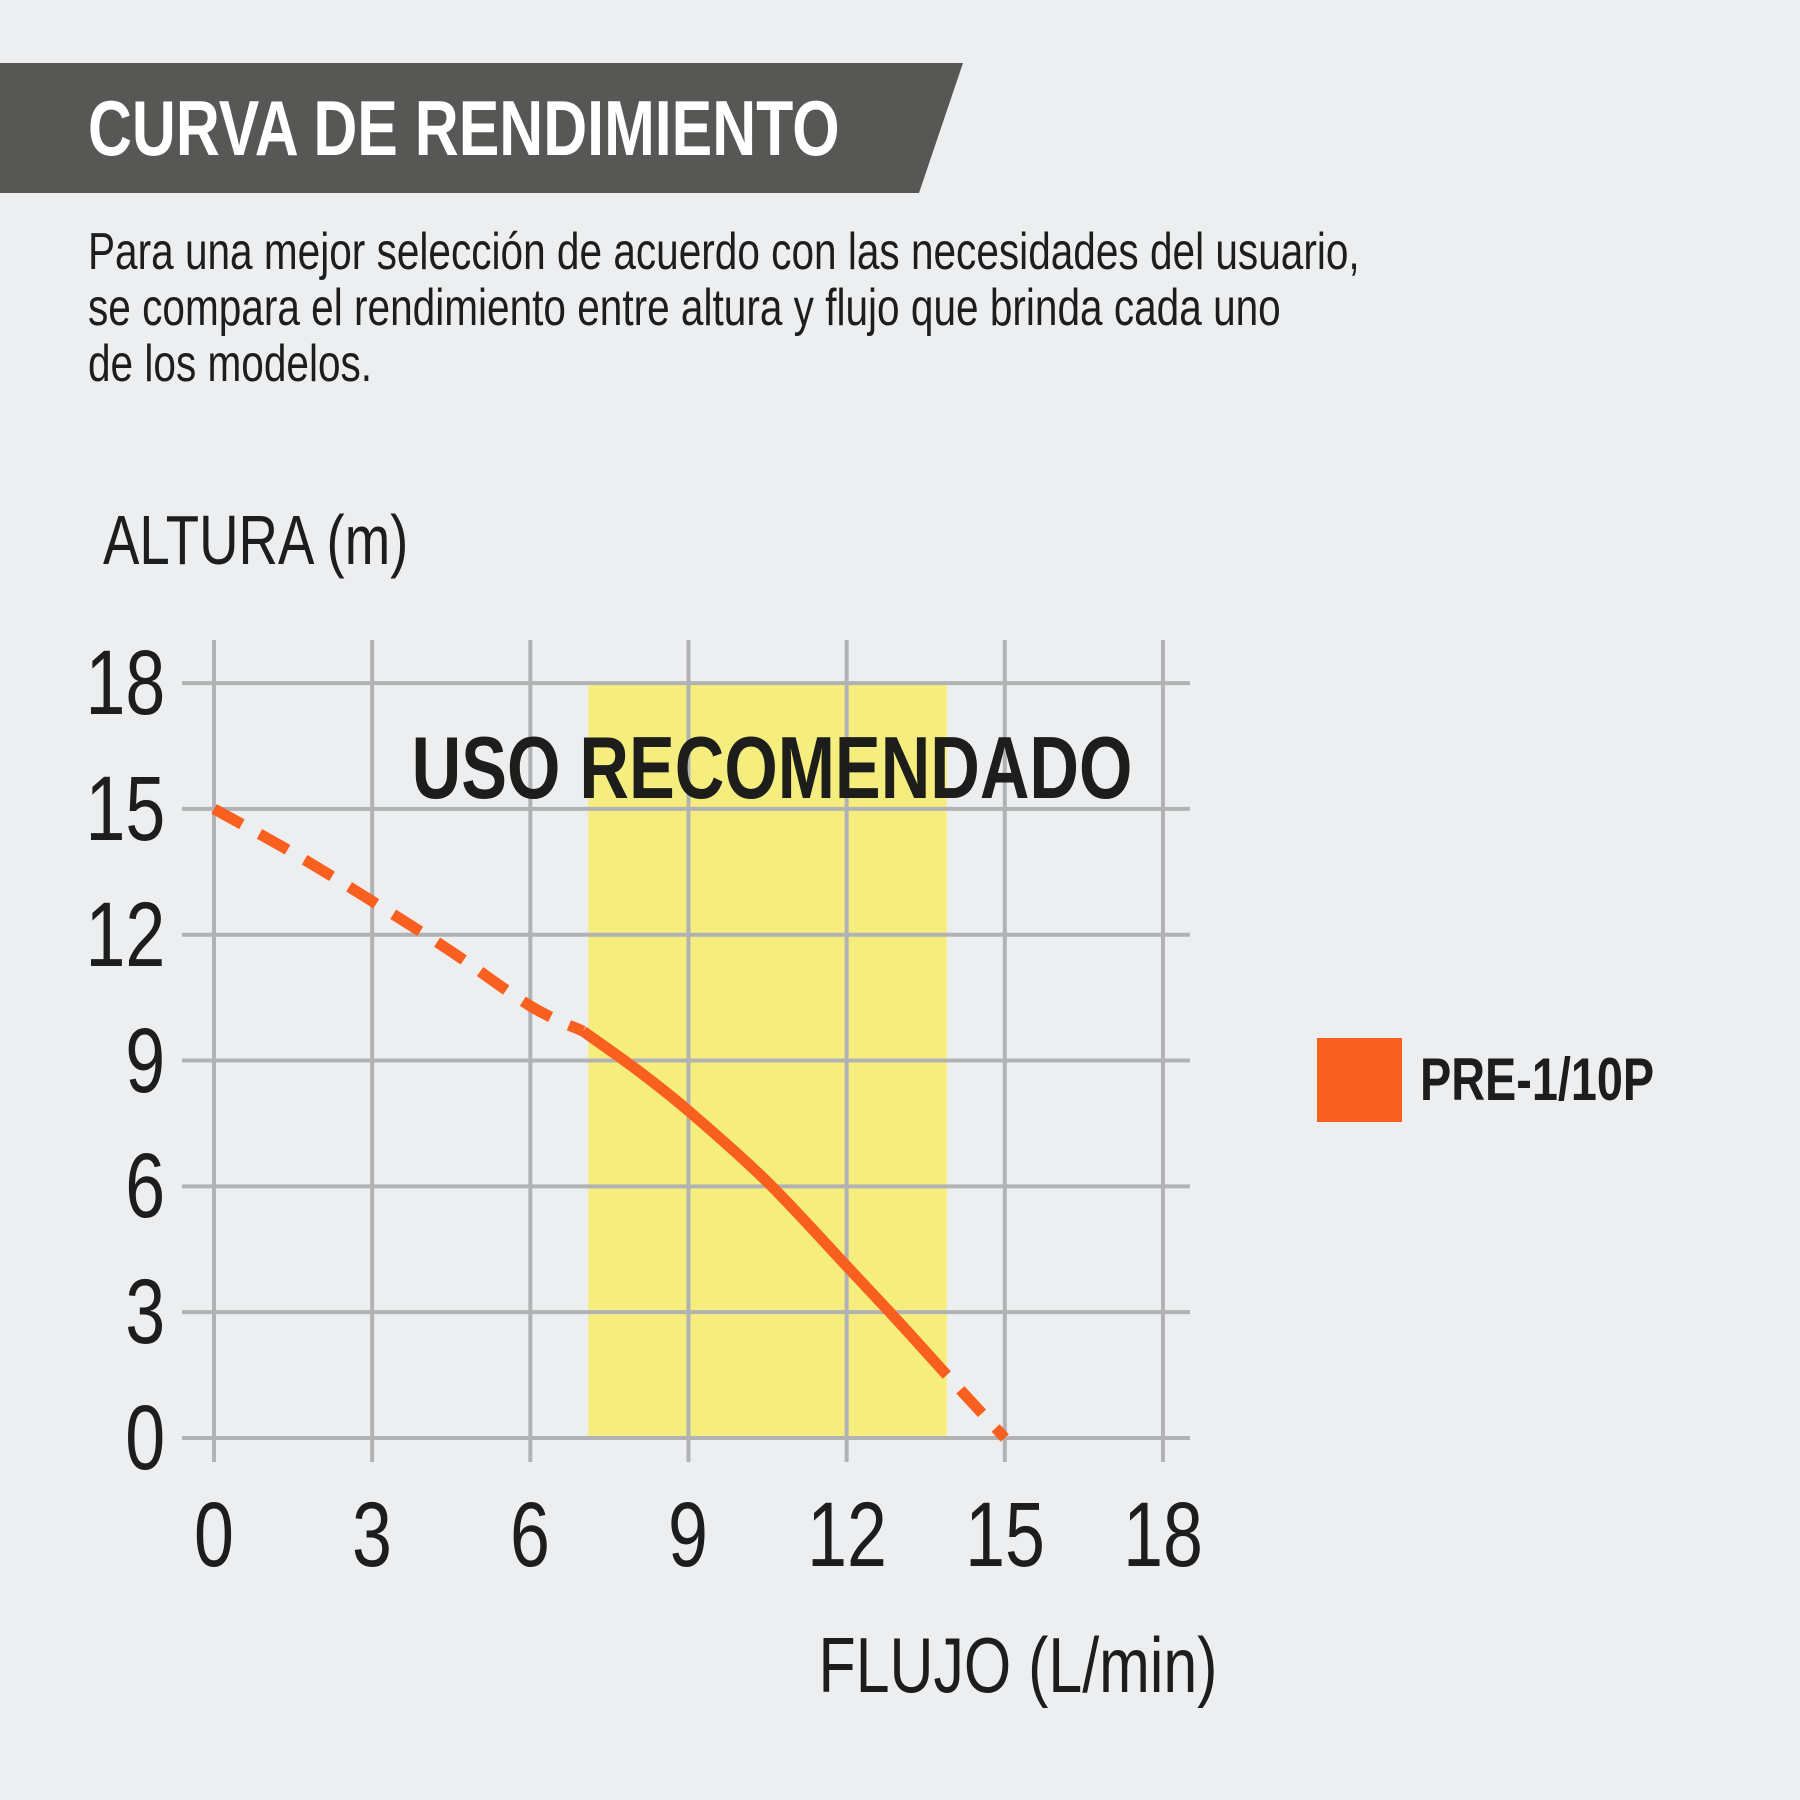 This screenshot has height=1800, width=1800. What do you see at coordinates (230, 364) in the screenshot?
I see `intro-line: de los modelos.` at bounding box center [230, 364].